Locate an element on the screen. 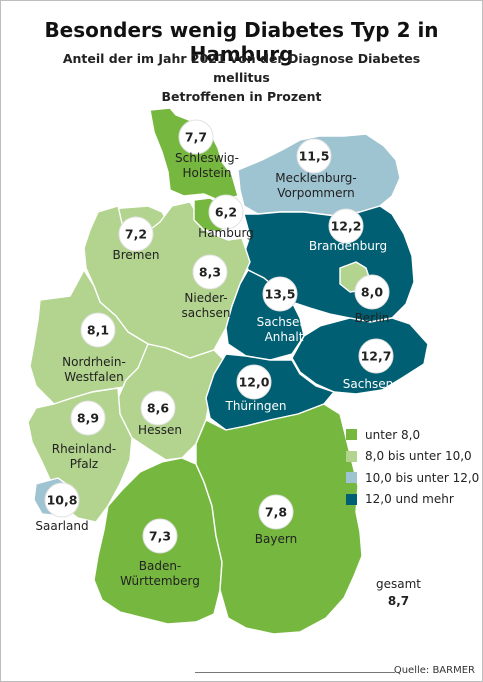  state-name-line: Mecklenburg- is located at coordinates (316, 178).